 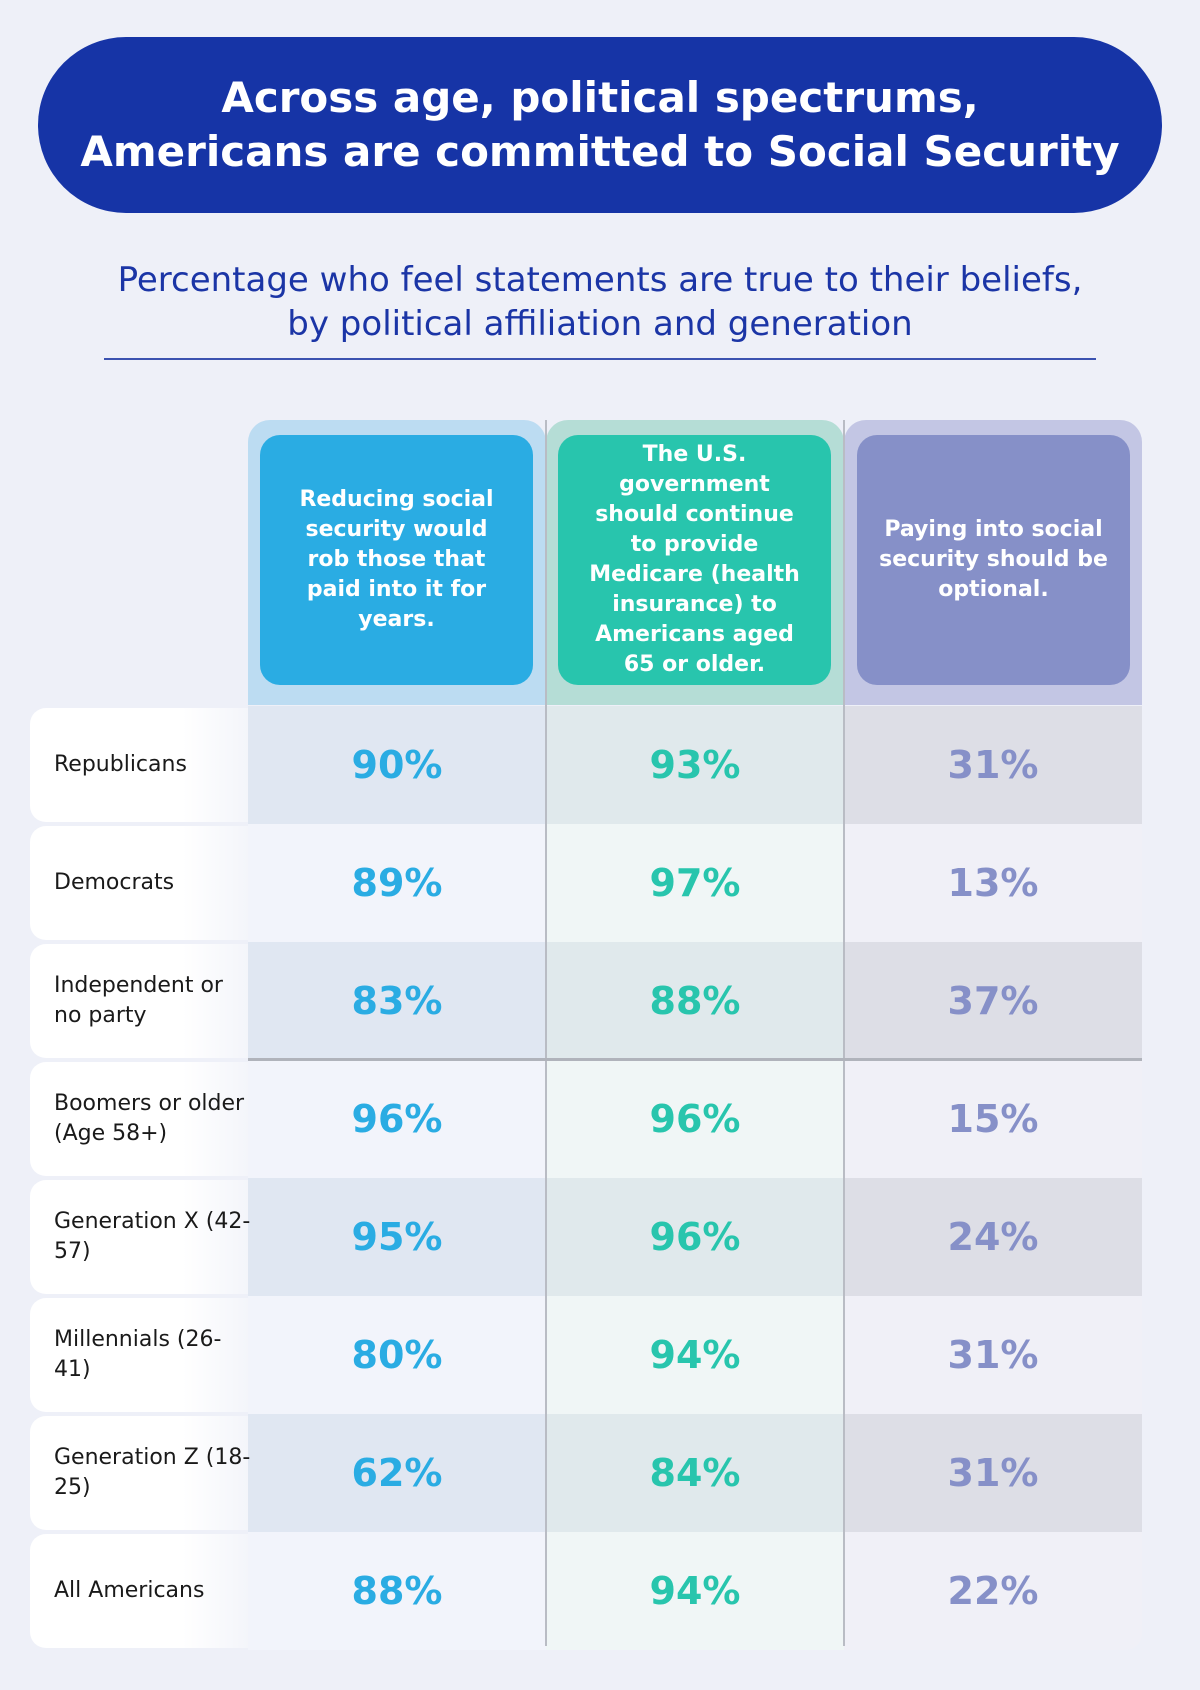 What do you see at coordinates (152, 1236) in the screenshot?
I see `row-label: Generation X (42-57)` at bounding box center [152, 1236].